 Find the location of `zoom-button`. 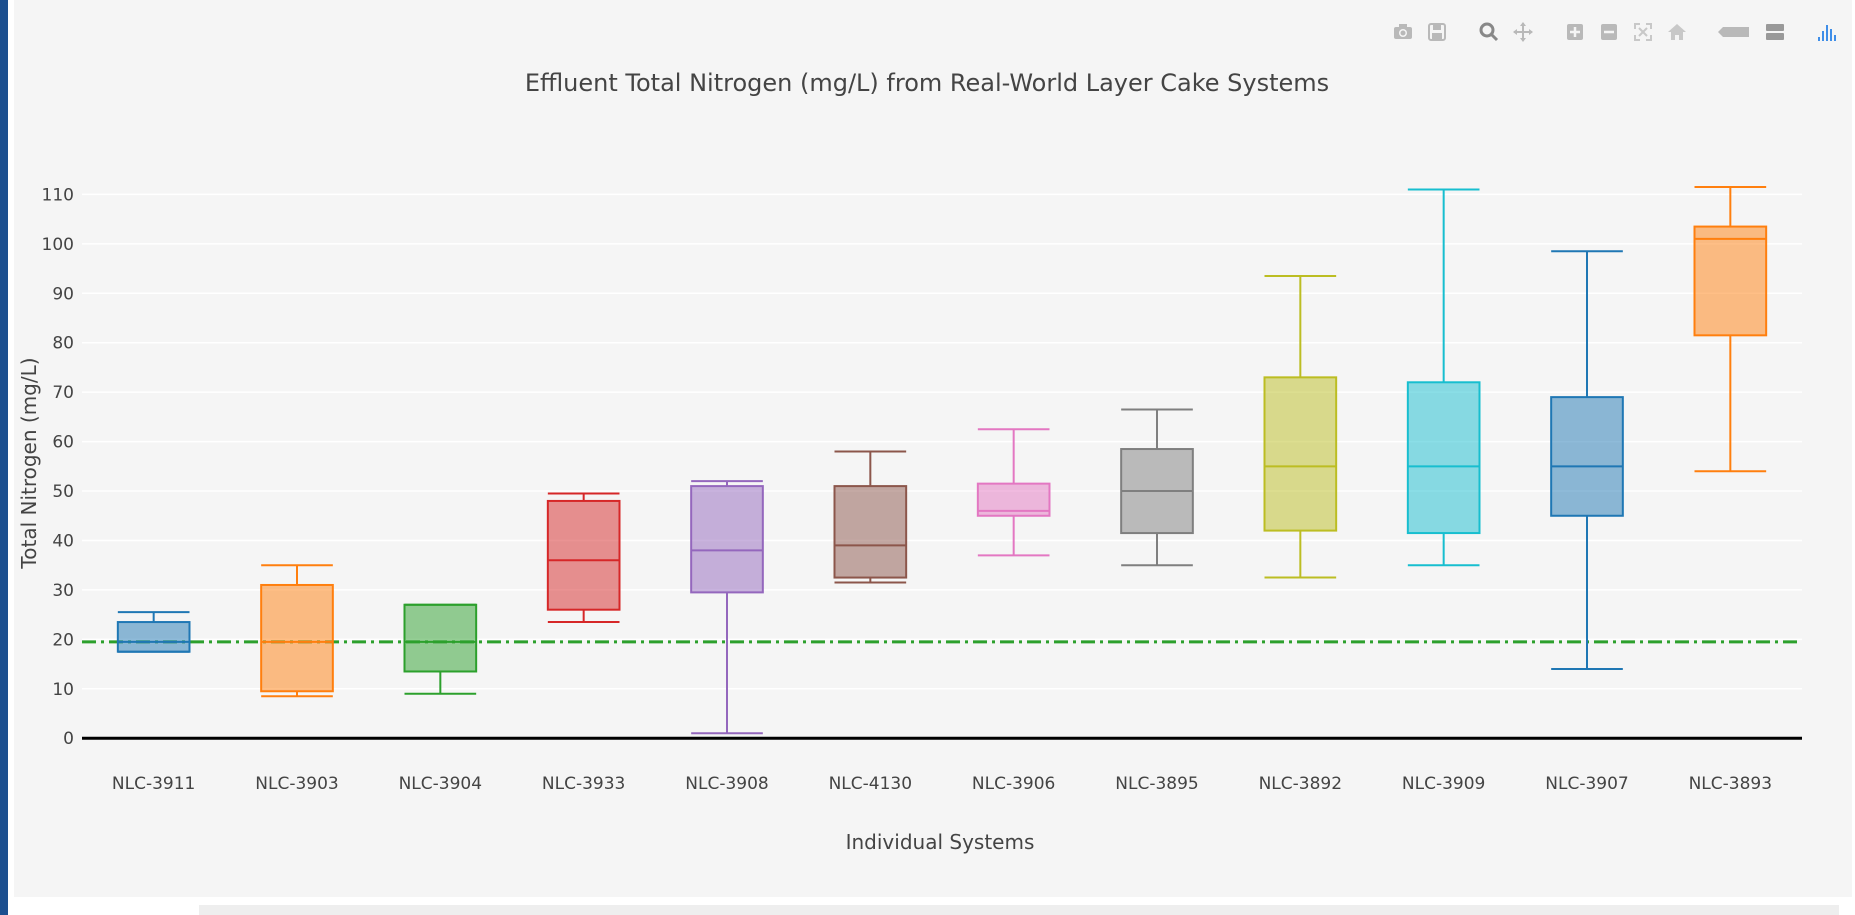

zoom-button is located at coordinates (1489, 32).